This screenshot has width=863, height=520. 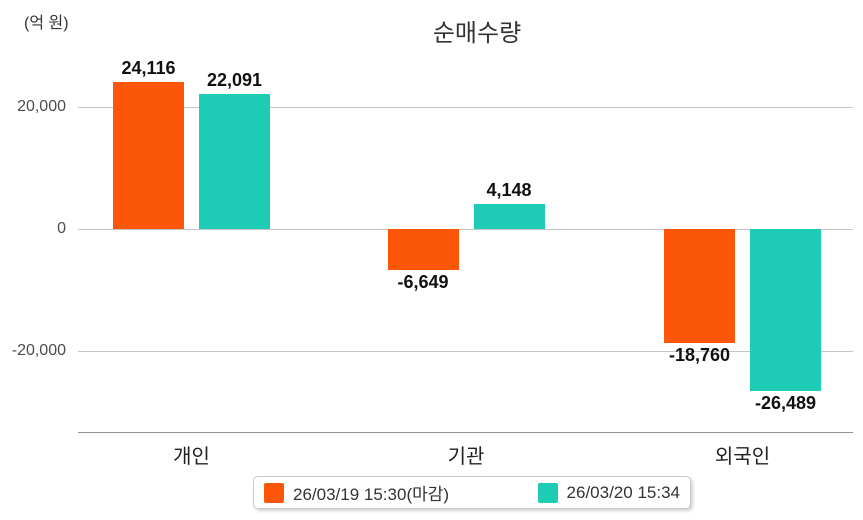 What do you see at coordinates (423, 282) in the screenshot?
I see `value-label-series1-기관: -6,649` at bounding box center [423, 282].